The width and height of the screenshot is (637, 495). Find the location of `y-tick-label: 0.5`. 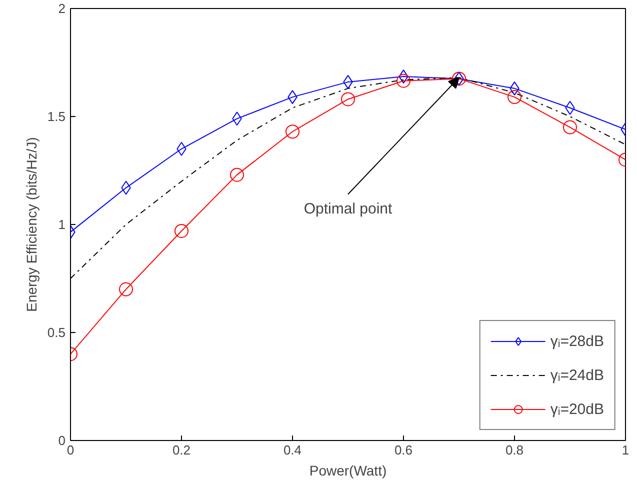

y-tick-label: 0.5 is located at coordinates (56, 332).